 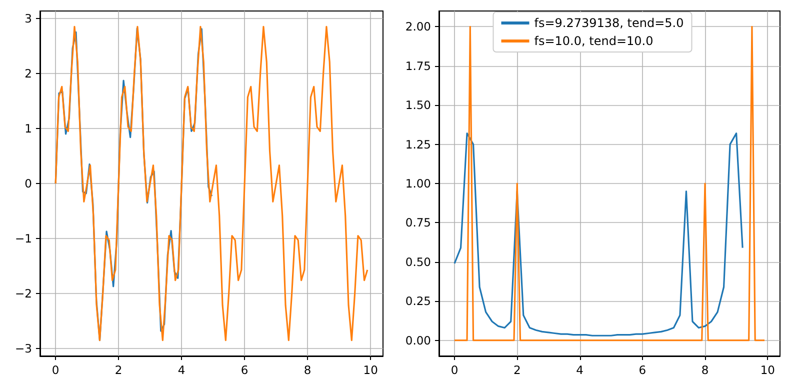 I want to click on y-tick-label: −2, so click(x=23, y=293).